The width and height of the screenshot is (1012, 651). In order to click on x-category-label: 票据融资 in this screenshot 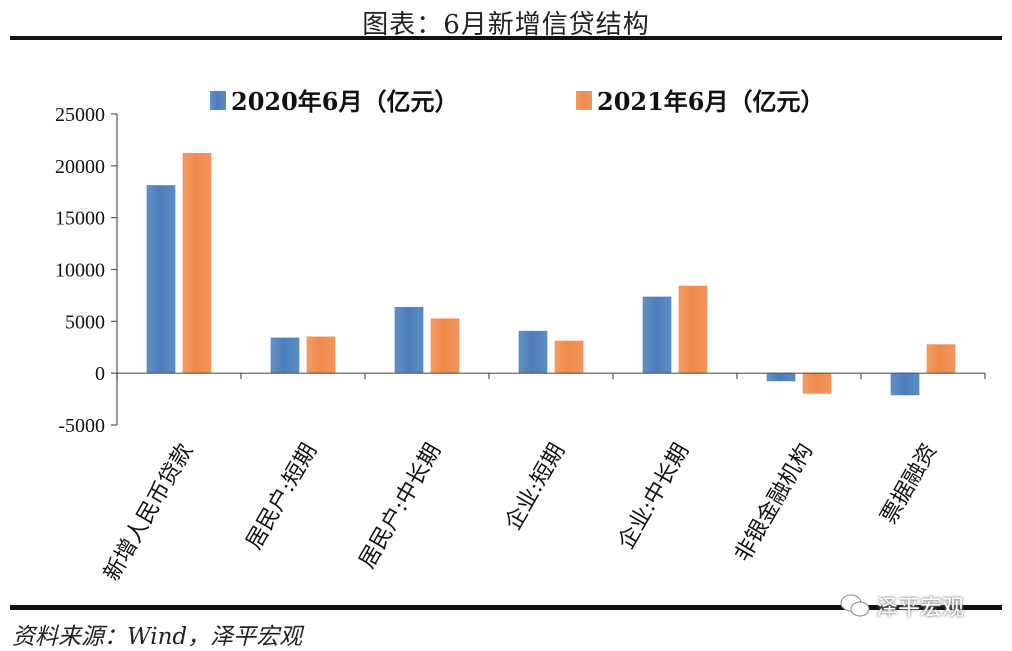, I will do `click(910, 484)`.